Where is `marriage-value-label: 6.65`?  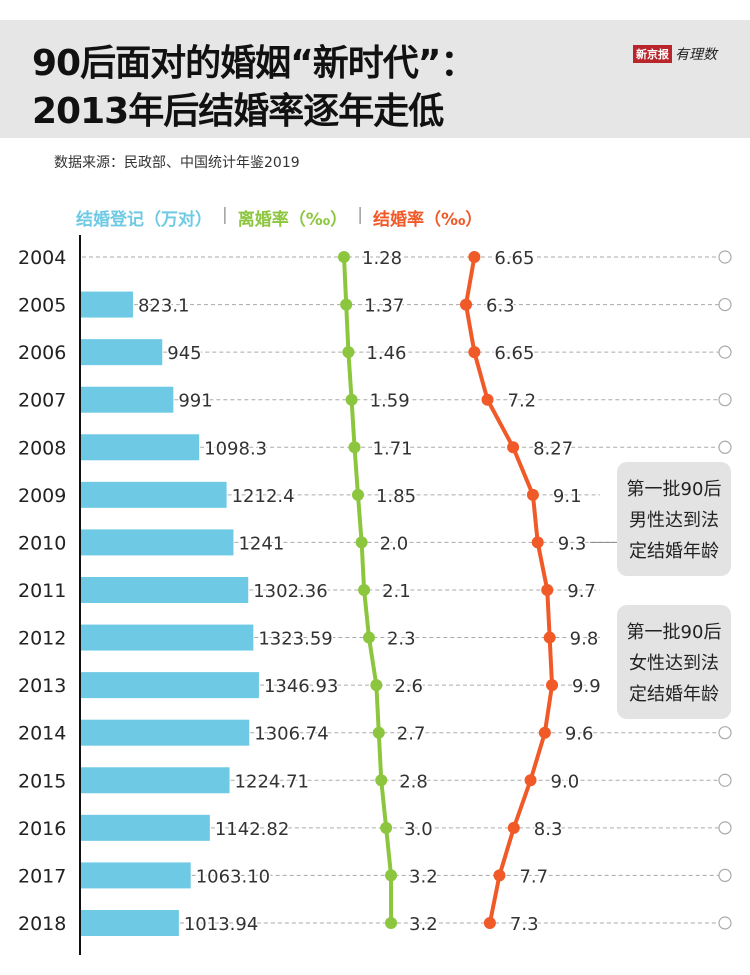 marriage-value-label: 6.65 is located at coordinates (514, 353).